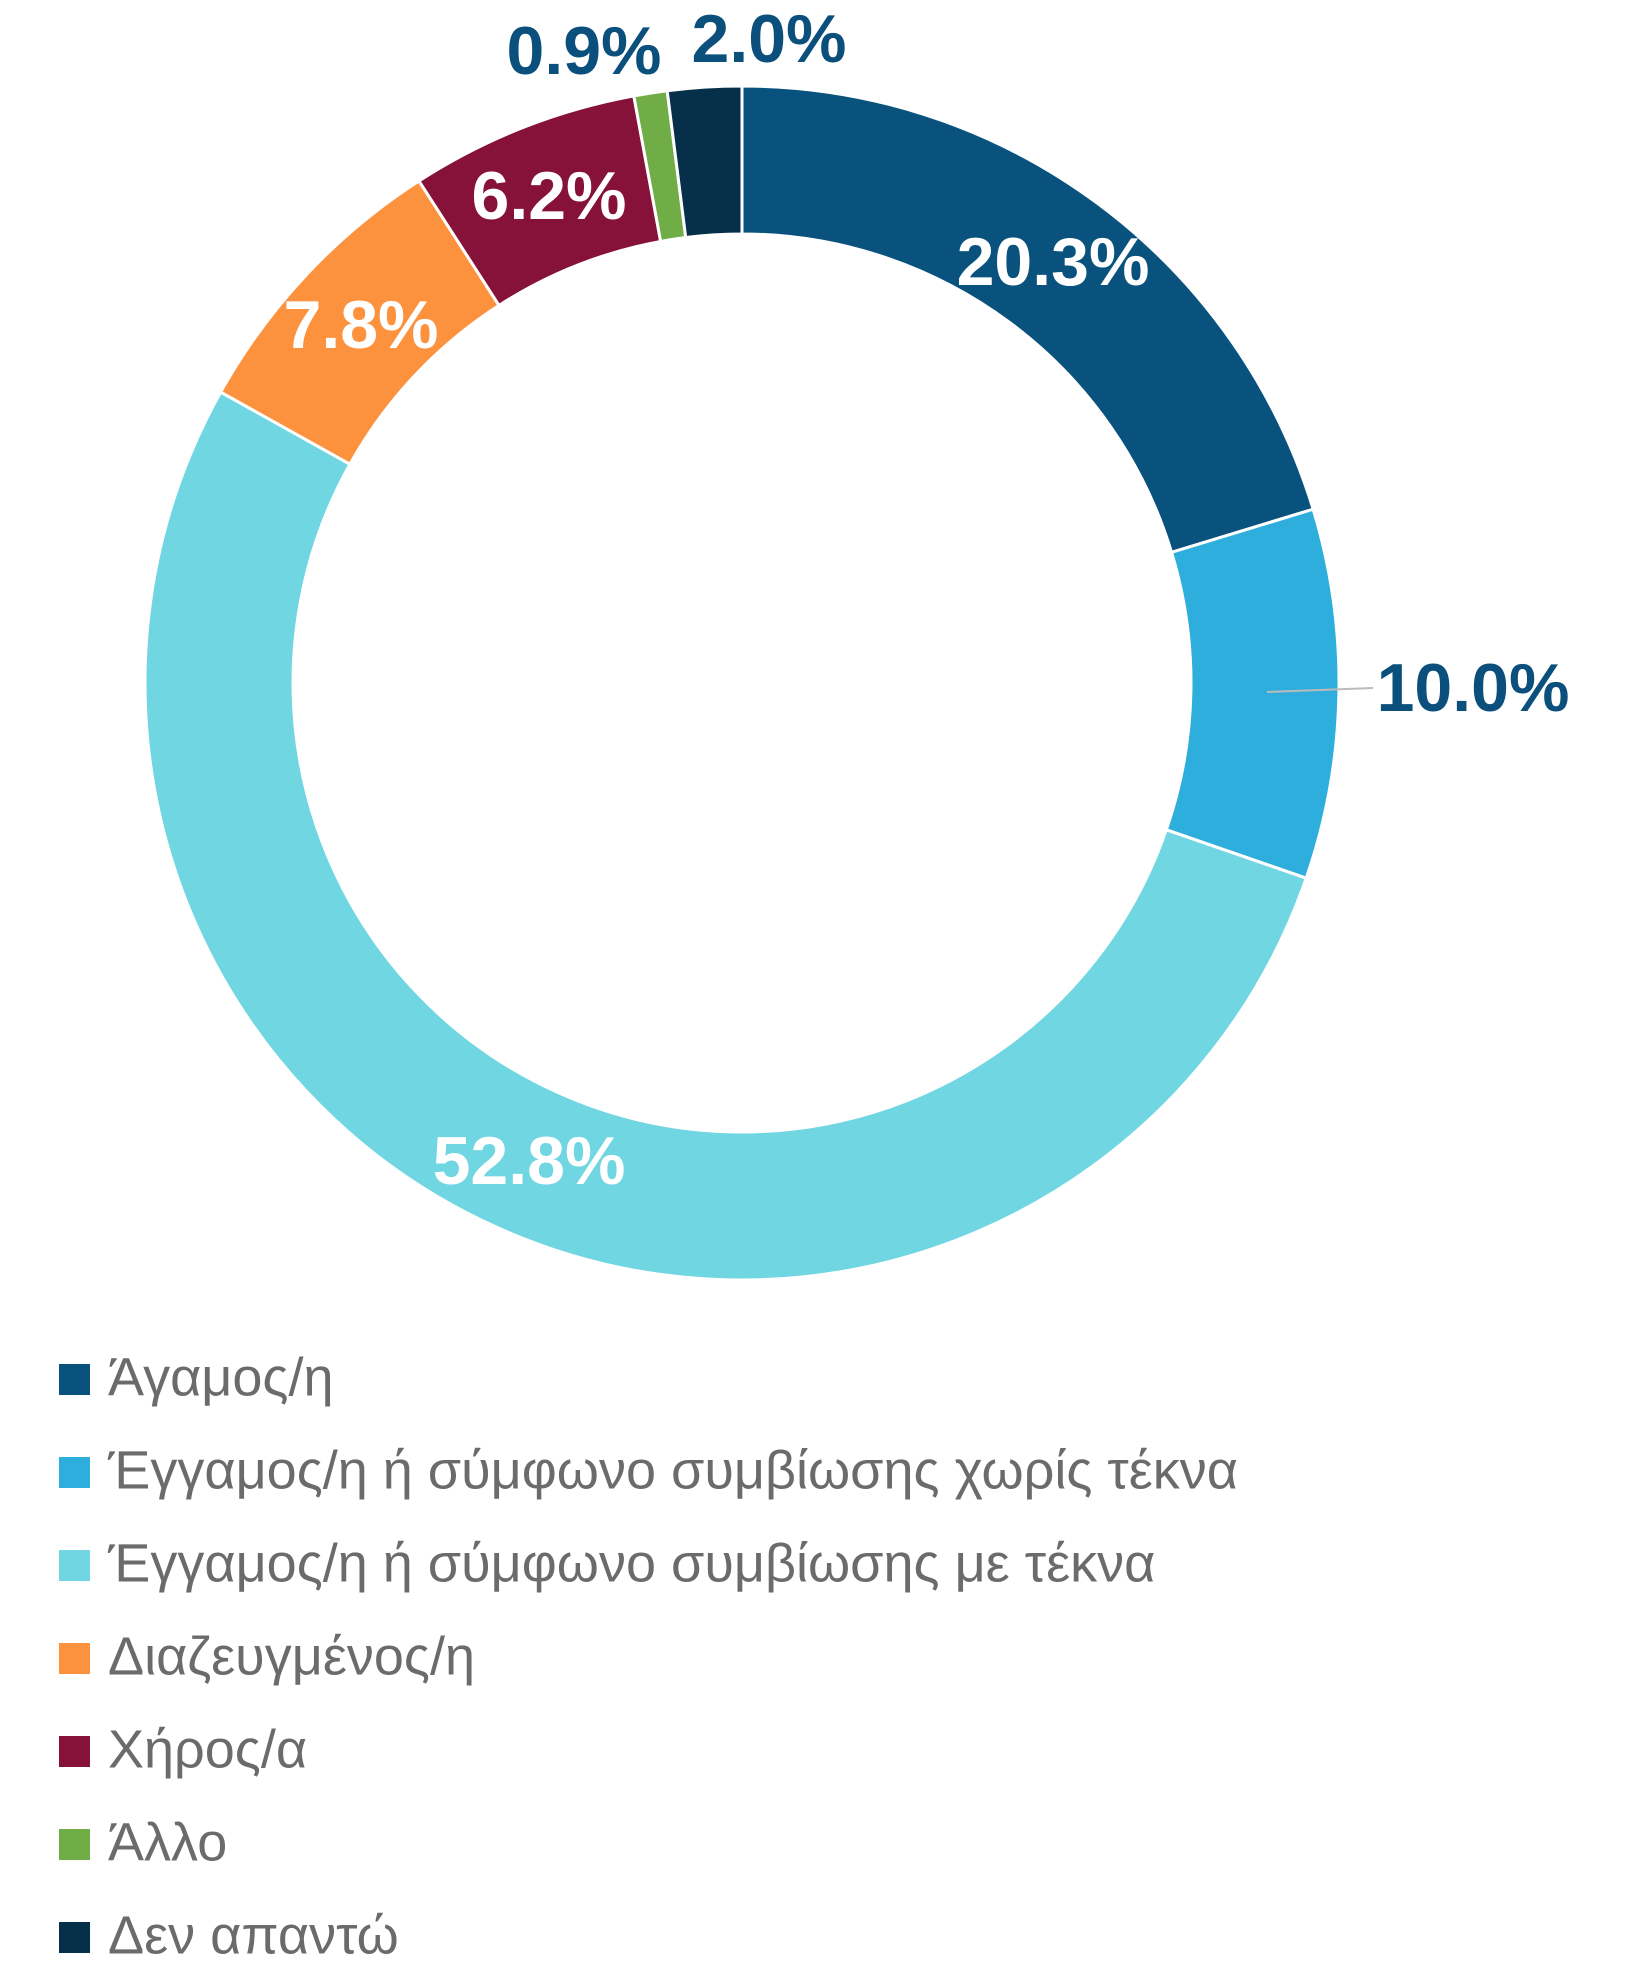  What do you see at coordinates (167, 1842) in the screenshot?
I see `legend-label: Άλλο` at bounding box center [167, 1842].